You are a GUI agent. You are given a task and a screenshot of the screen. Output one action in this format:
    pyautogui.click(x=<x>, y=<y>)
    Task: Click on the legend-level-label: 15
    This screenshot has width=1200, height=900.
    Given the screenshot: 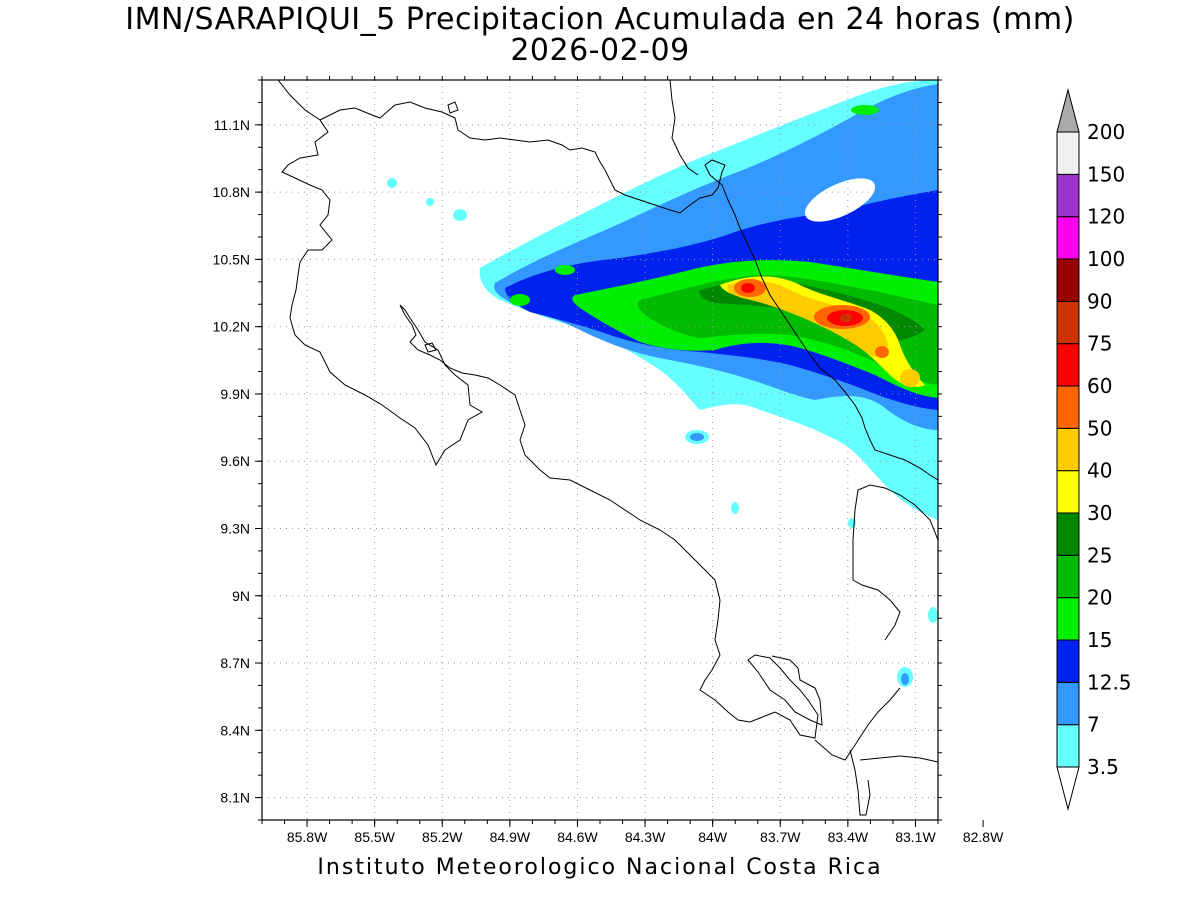 What is the action you would take?
    pyautogui.click(x=1099, y=640)
    